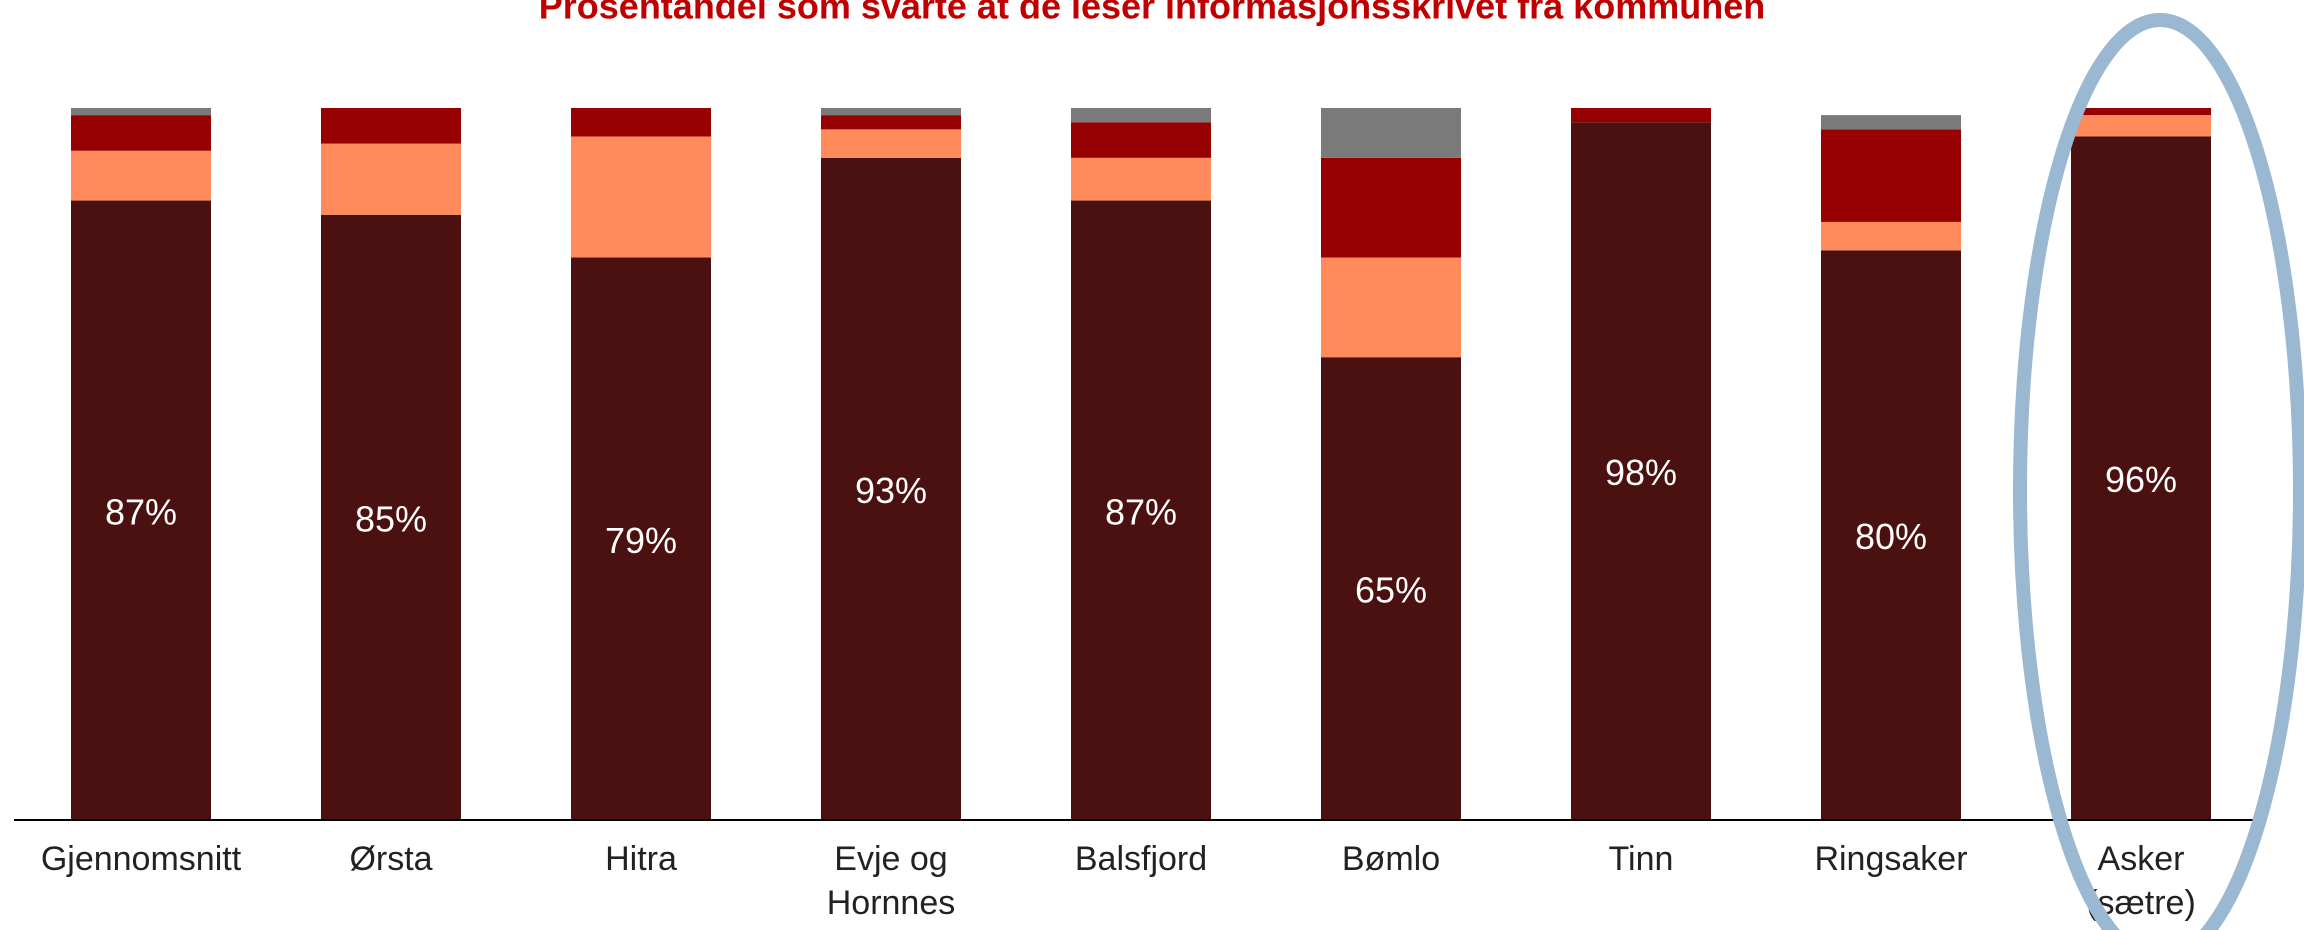  Describe the element at coordinates (2141, 112) in the screenshot. I see `bar-segment-asker-sætre-s3` at that location.